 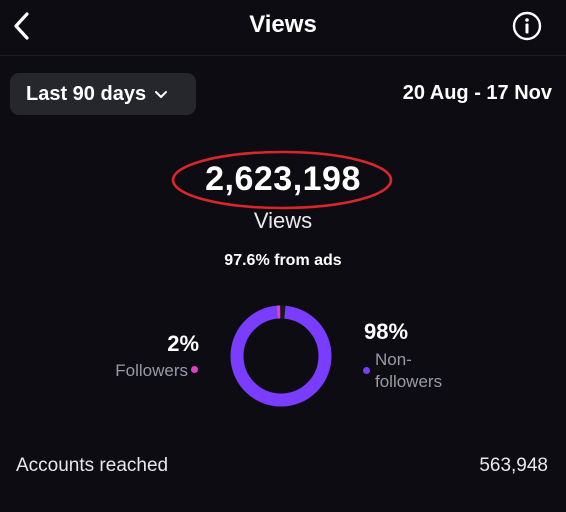 What do you see at coordinates (86, 93) in the screenshot?
I see `date-range-dropdown-label: Last 90 days` at bounding box center [86, 93].